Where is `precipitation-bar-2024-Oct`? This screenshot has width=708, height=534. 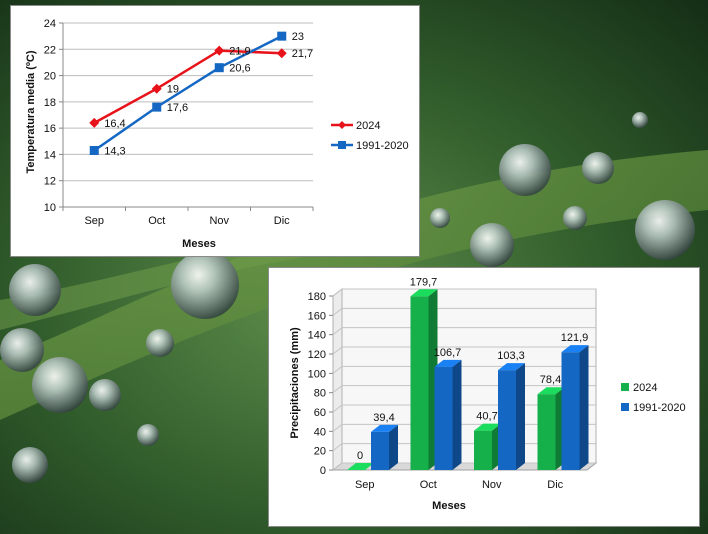 precipitation-bar-2024-Oct is located at coordinates (424, 379).